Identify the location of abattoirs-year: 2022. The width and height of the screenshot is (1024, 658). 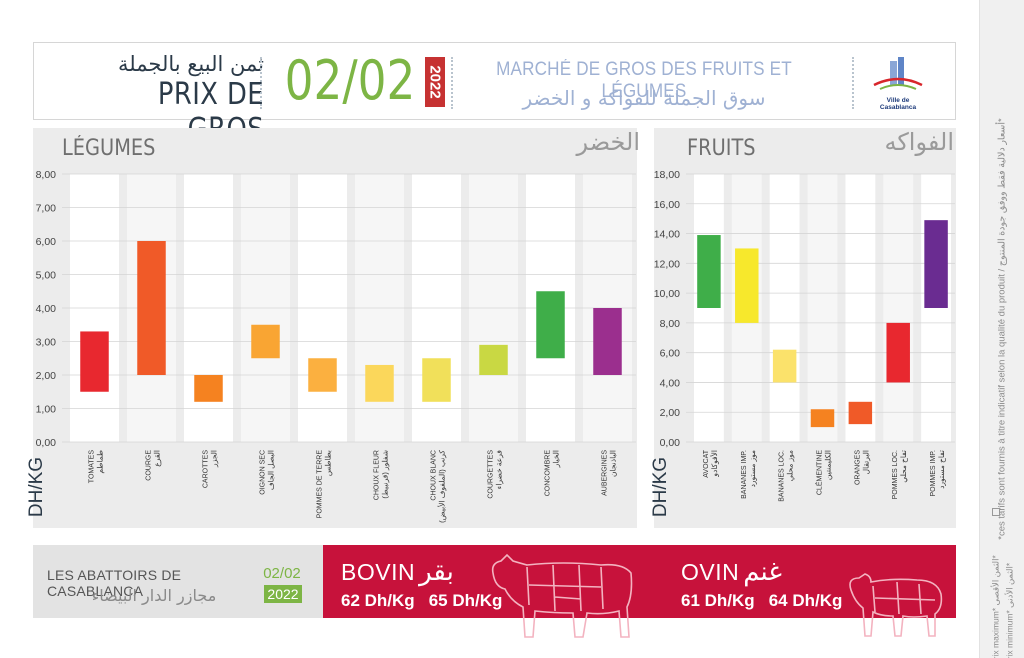
(283, 594).